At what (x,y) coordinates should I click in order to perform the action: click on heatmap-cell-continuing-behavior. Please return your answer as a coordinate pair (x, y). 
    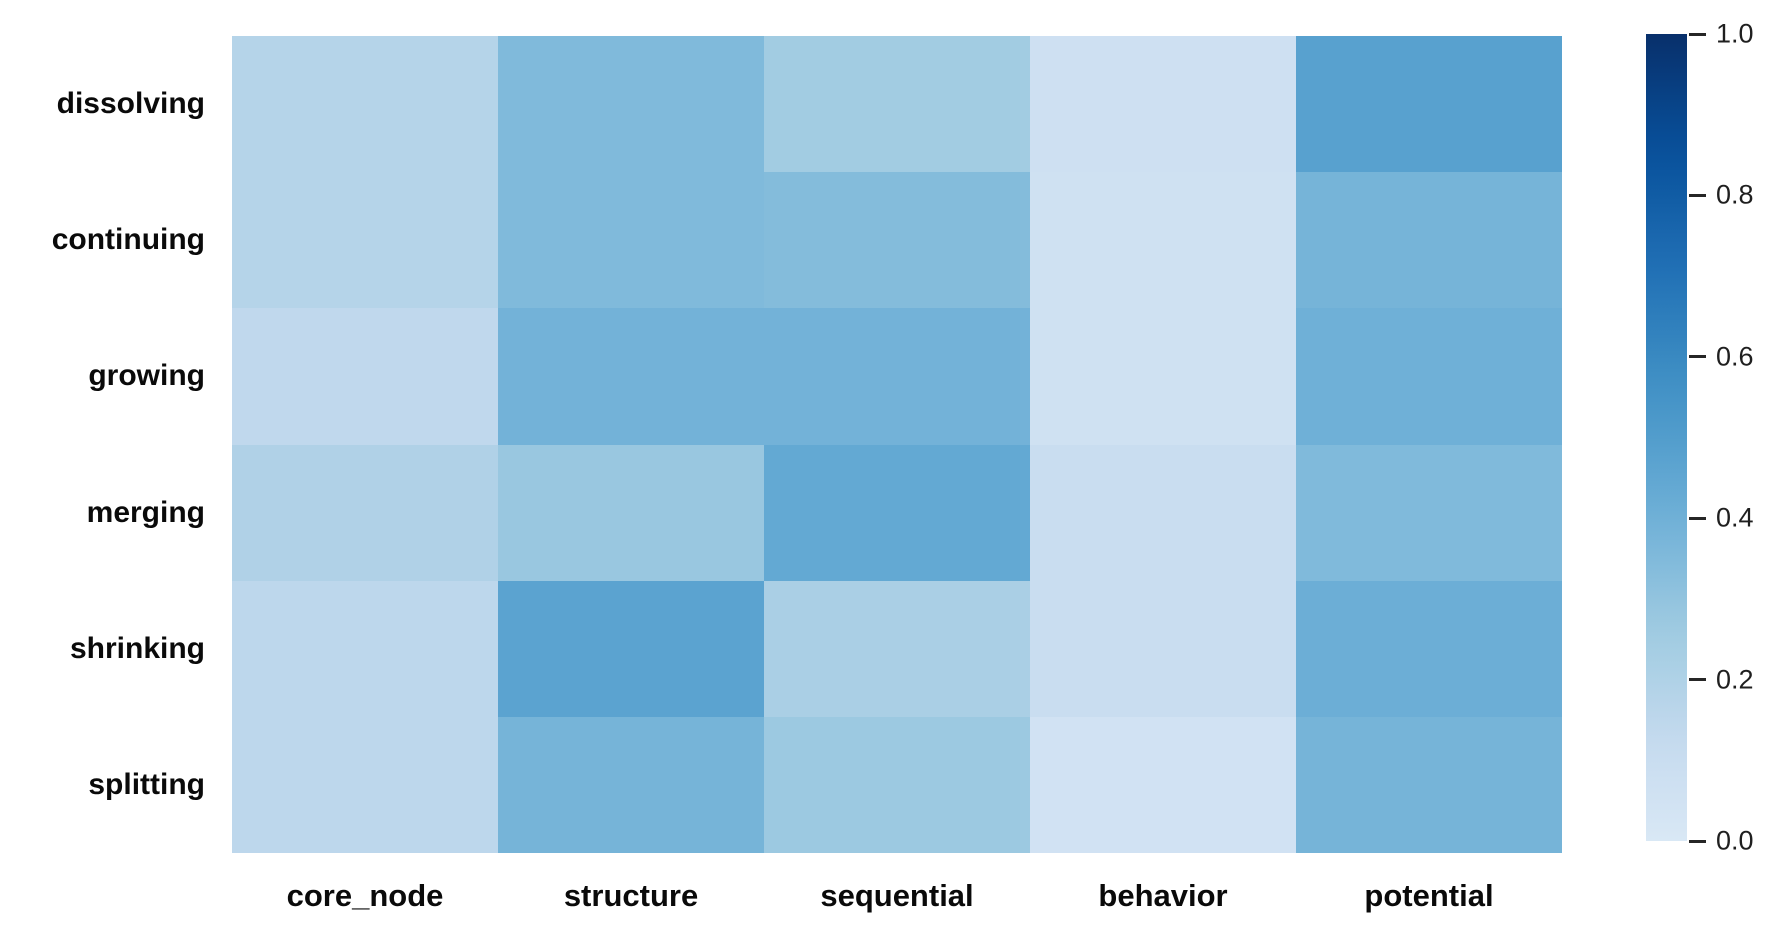
    Looking at the image, I should click on (1163, 240).